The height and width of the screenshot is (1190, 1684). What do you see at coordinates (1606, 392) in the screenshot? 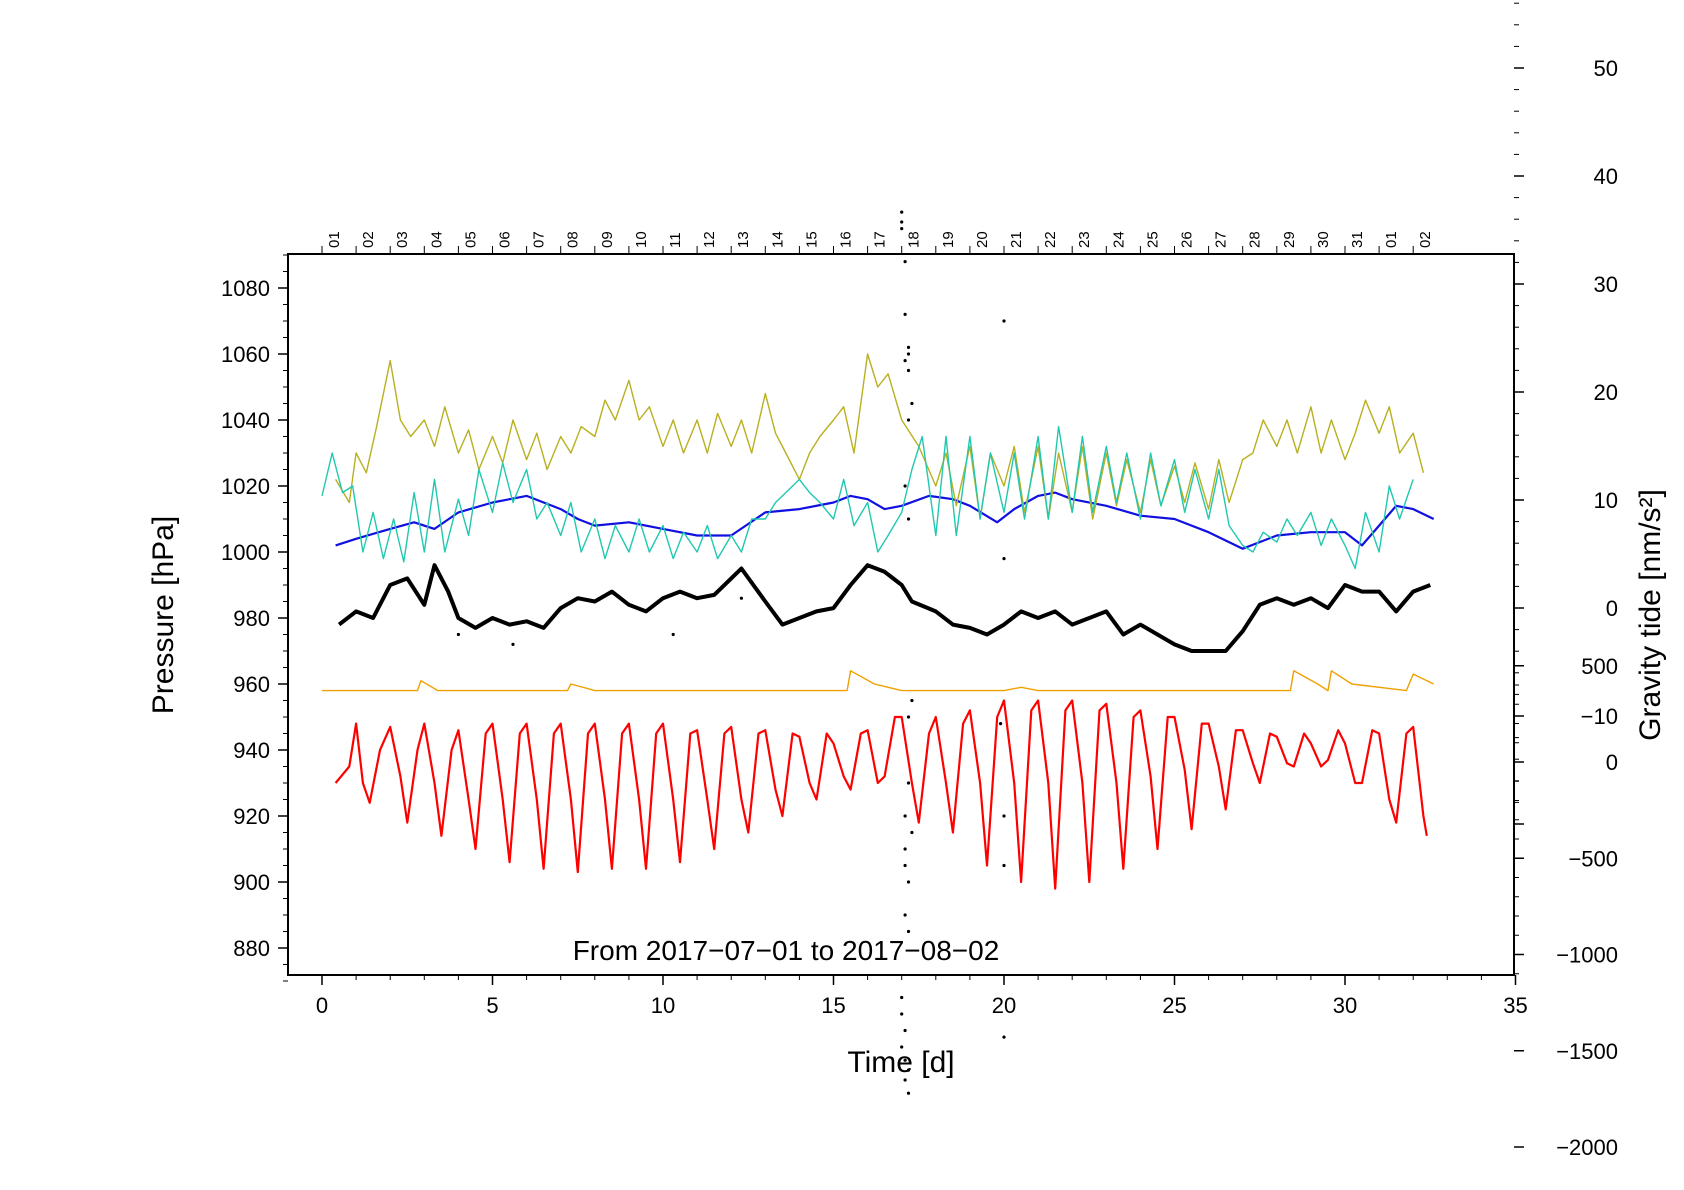
I see `y-right-upper-tick-label: 20` at bounding box center [1606, 392].